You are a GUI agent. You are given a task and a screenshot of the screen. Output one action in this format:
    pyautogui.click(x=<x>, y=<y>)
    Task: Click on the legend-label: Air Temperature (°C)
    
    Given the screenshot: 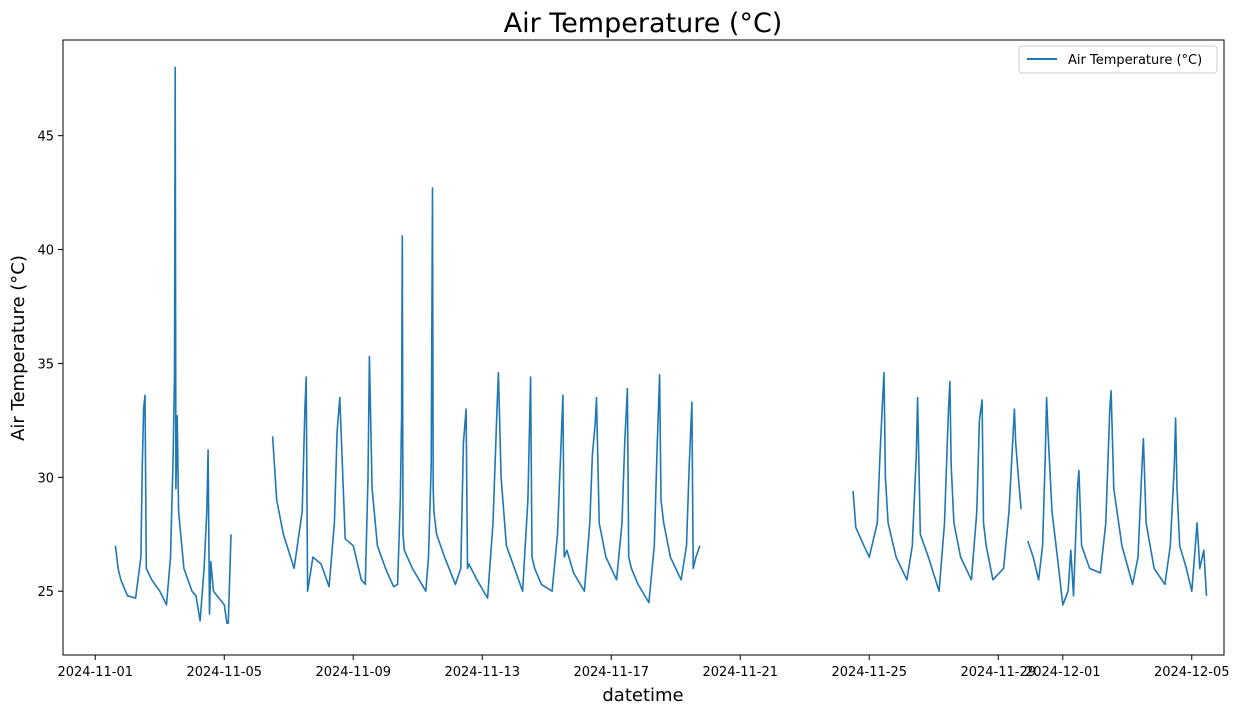 What is the action you would take?
    pyautogui.click(x=1135, y=60)
    